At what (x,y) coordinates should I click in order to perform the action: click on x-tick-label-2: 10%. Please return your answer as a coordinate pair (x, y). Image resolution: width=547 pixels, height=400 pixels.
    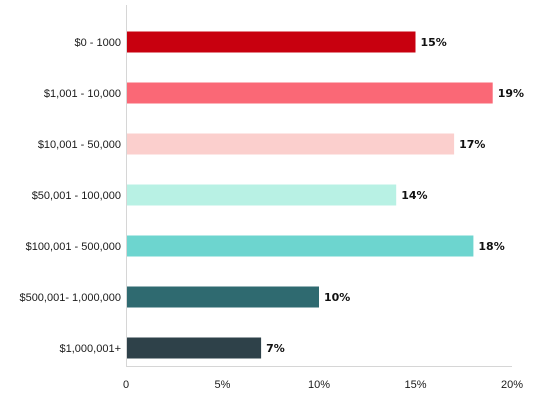
    Looking at the image, I should click on (319, 385).